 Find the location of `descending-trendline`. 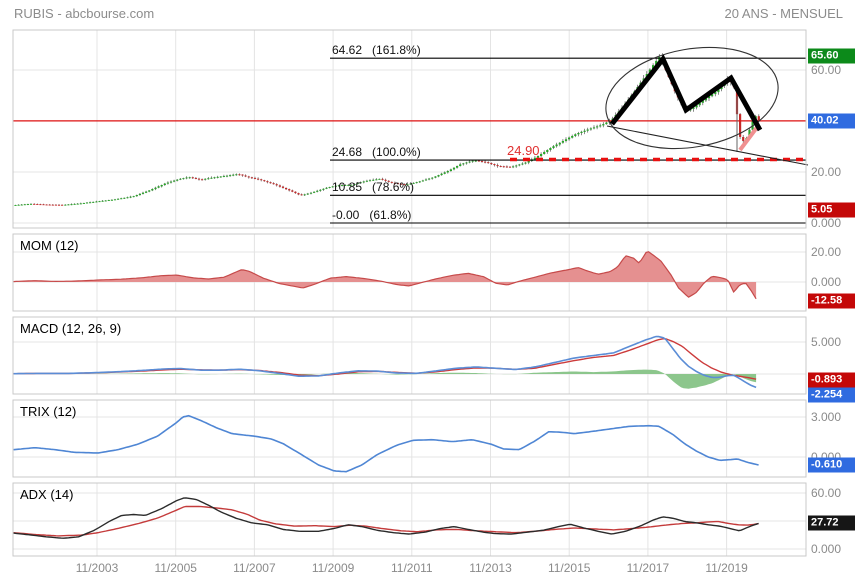

descending-trendline is located at coordinates (707, 145).